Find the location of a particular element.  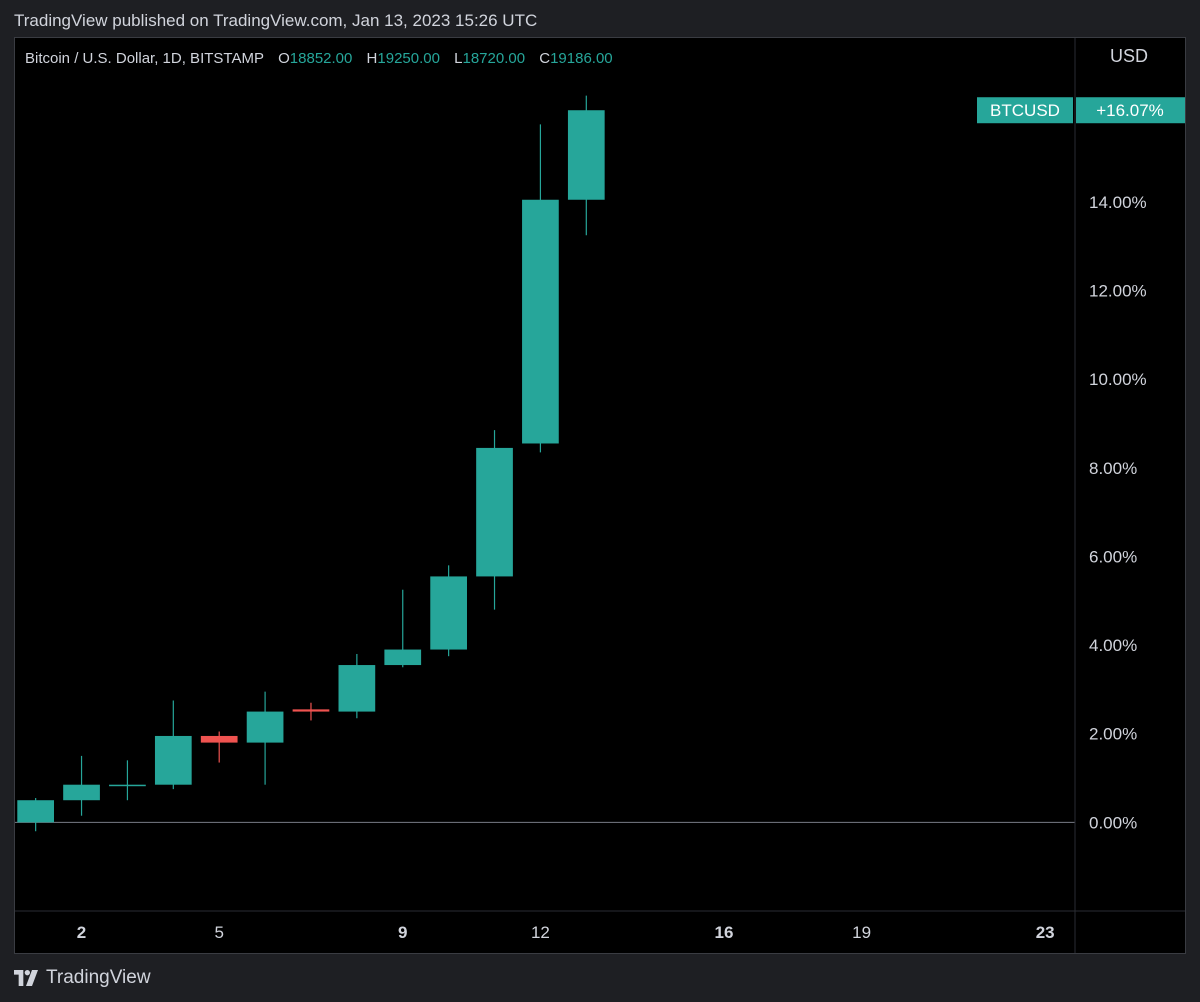

last-price-tag: BTCUSD +16.07% is located at coordinates (1081, 110).